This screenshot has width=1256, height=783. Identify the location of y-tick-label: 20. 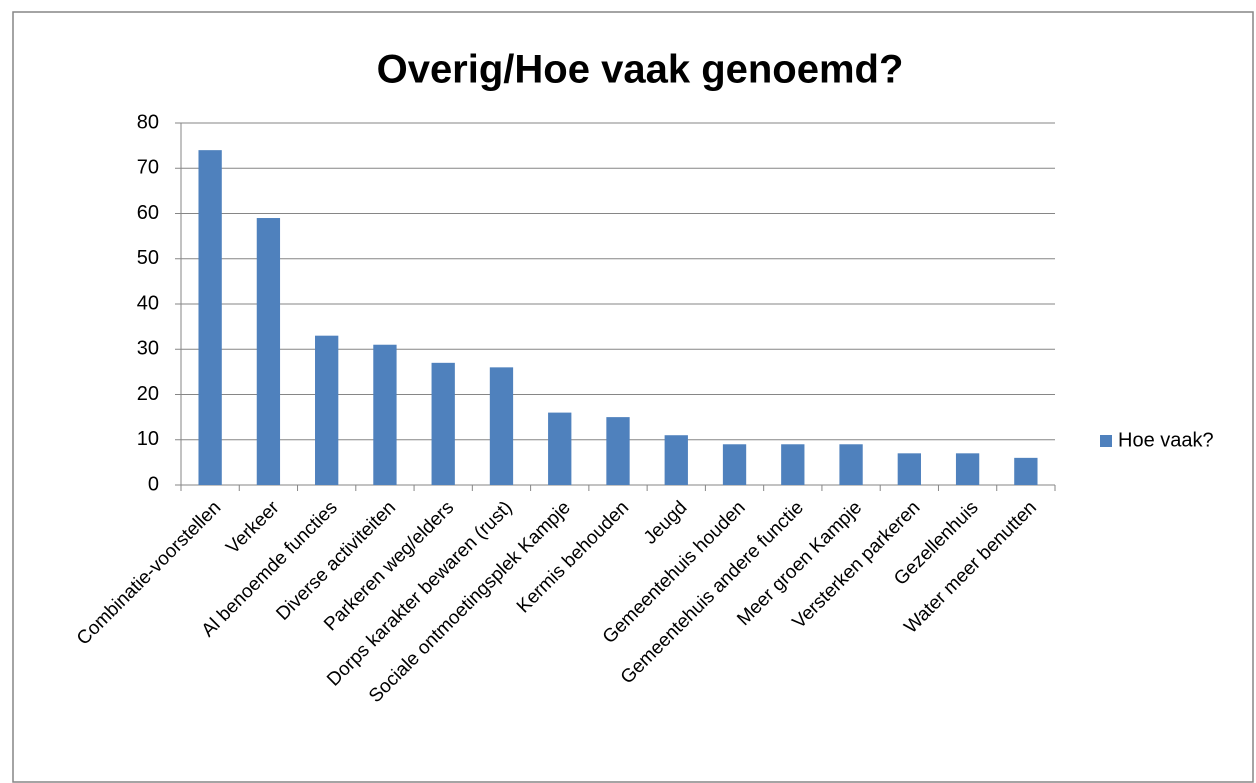
(148, 394).